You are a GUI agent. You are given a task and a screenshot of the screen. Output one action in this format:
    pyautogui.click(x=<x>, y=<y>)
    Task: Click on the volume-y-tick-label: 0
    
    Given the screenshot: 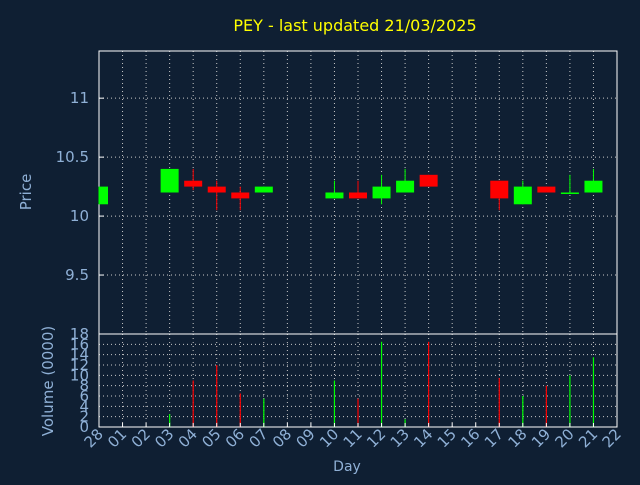 What is the action you would take?
    pyautogui.click(x=84, y=427)
    